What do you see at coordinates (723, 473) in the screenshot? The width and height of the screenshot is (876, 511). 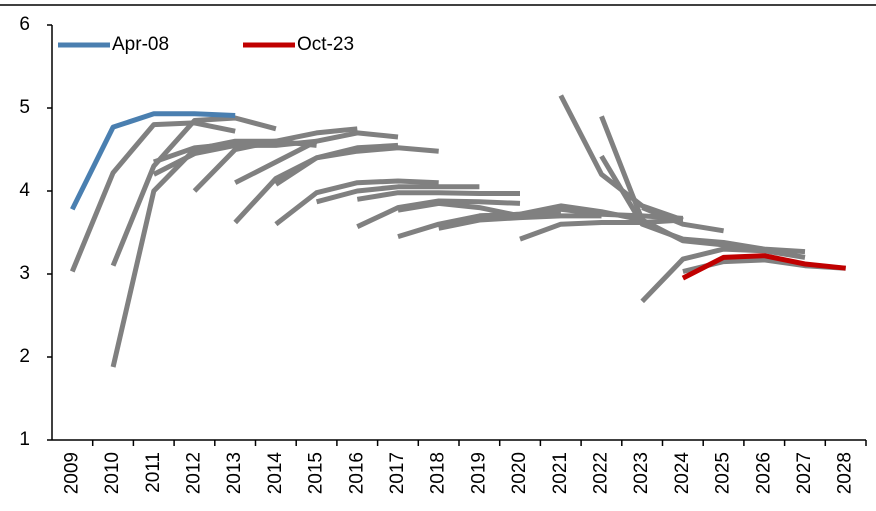 I see `x-tick-label: 2025` at bounding box center [723, 473].